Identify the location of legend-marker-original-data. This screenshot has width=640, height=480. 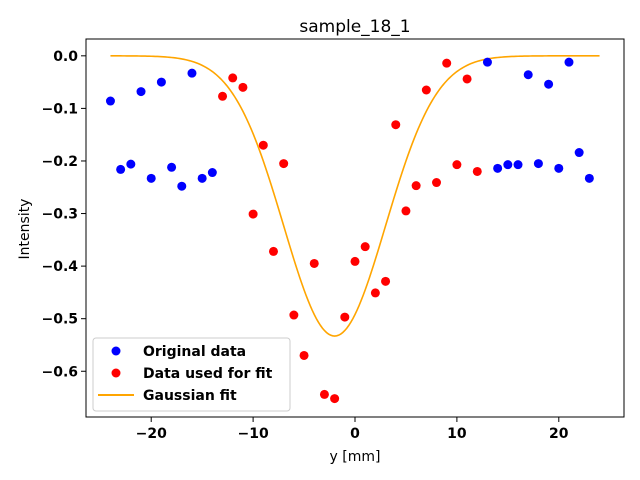
(116, 351).